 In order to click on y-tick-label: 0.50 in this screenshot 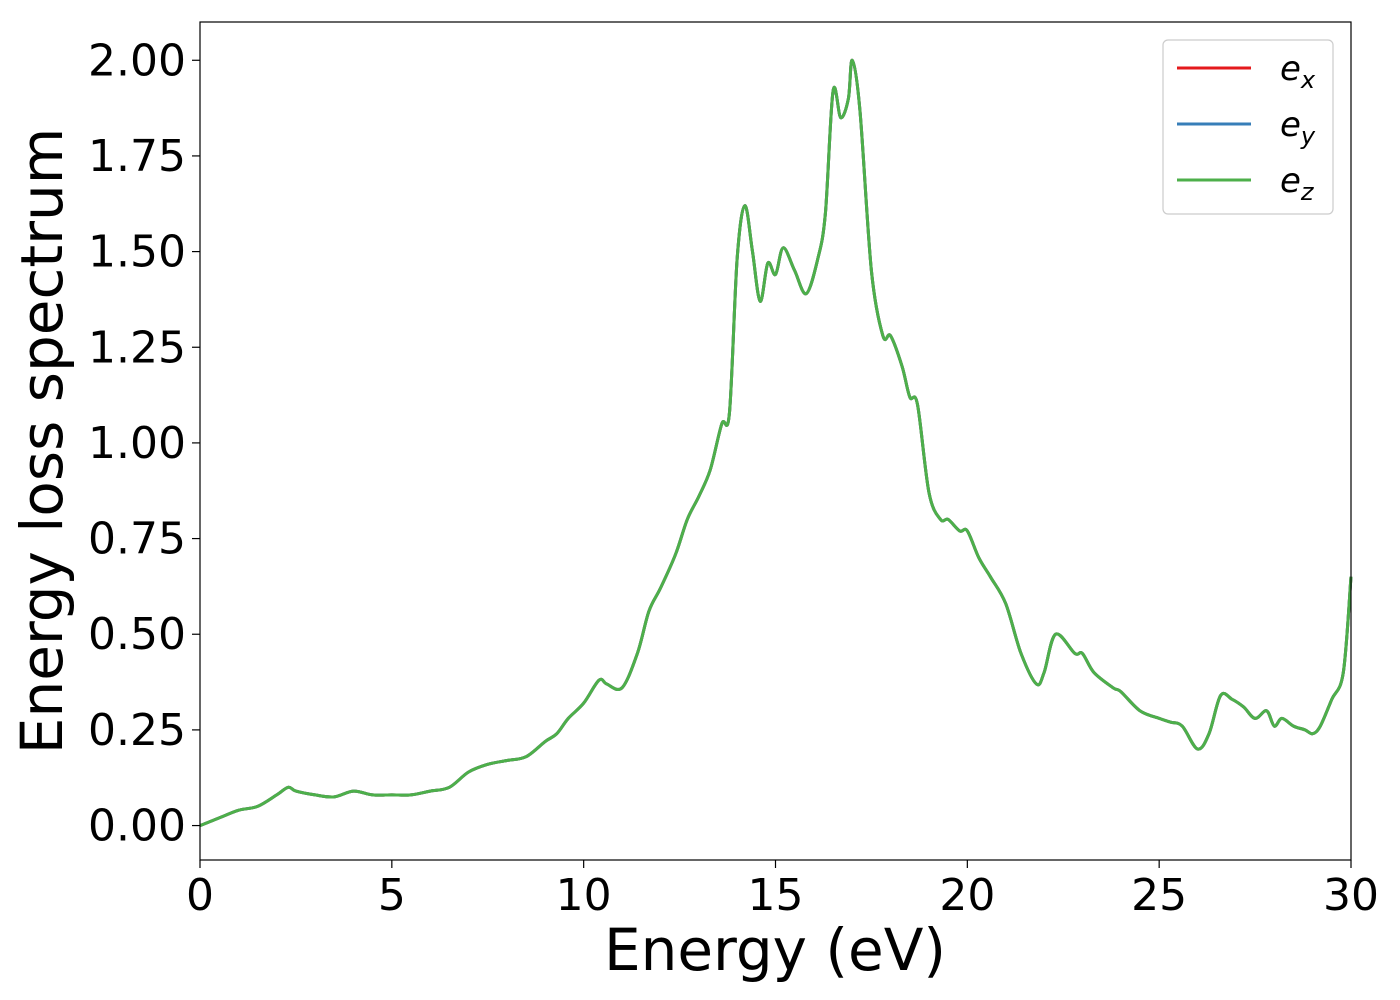, I will do `click(137, 634)`.